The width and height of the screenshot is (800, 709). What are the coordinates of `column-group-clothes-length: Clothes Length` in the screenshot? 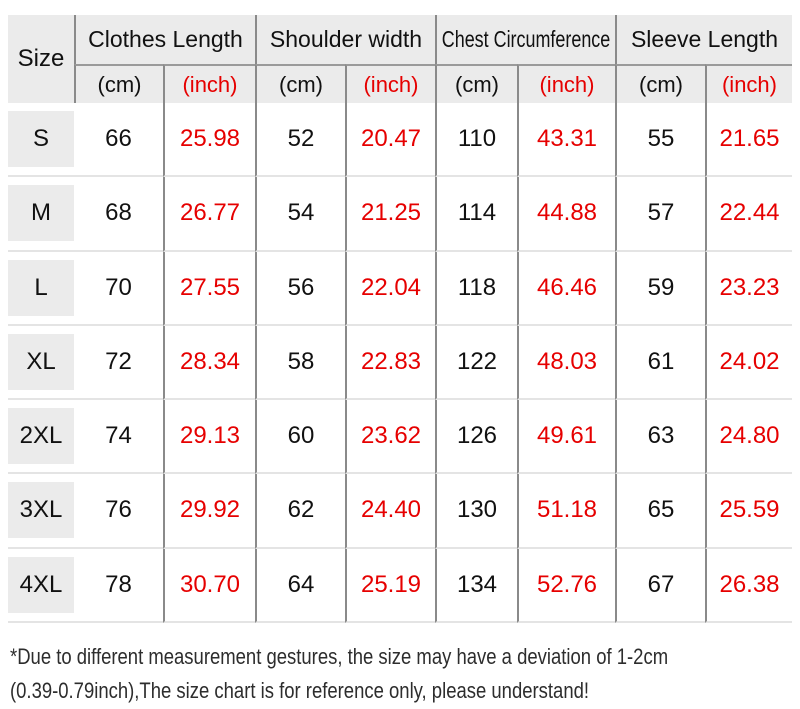 It's located at (164, 39).